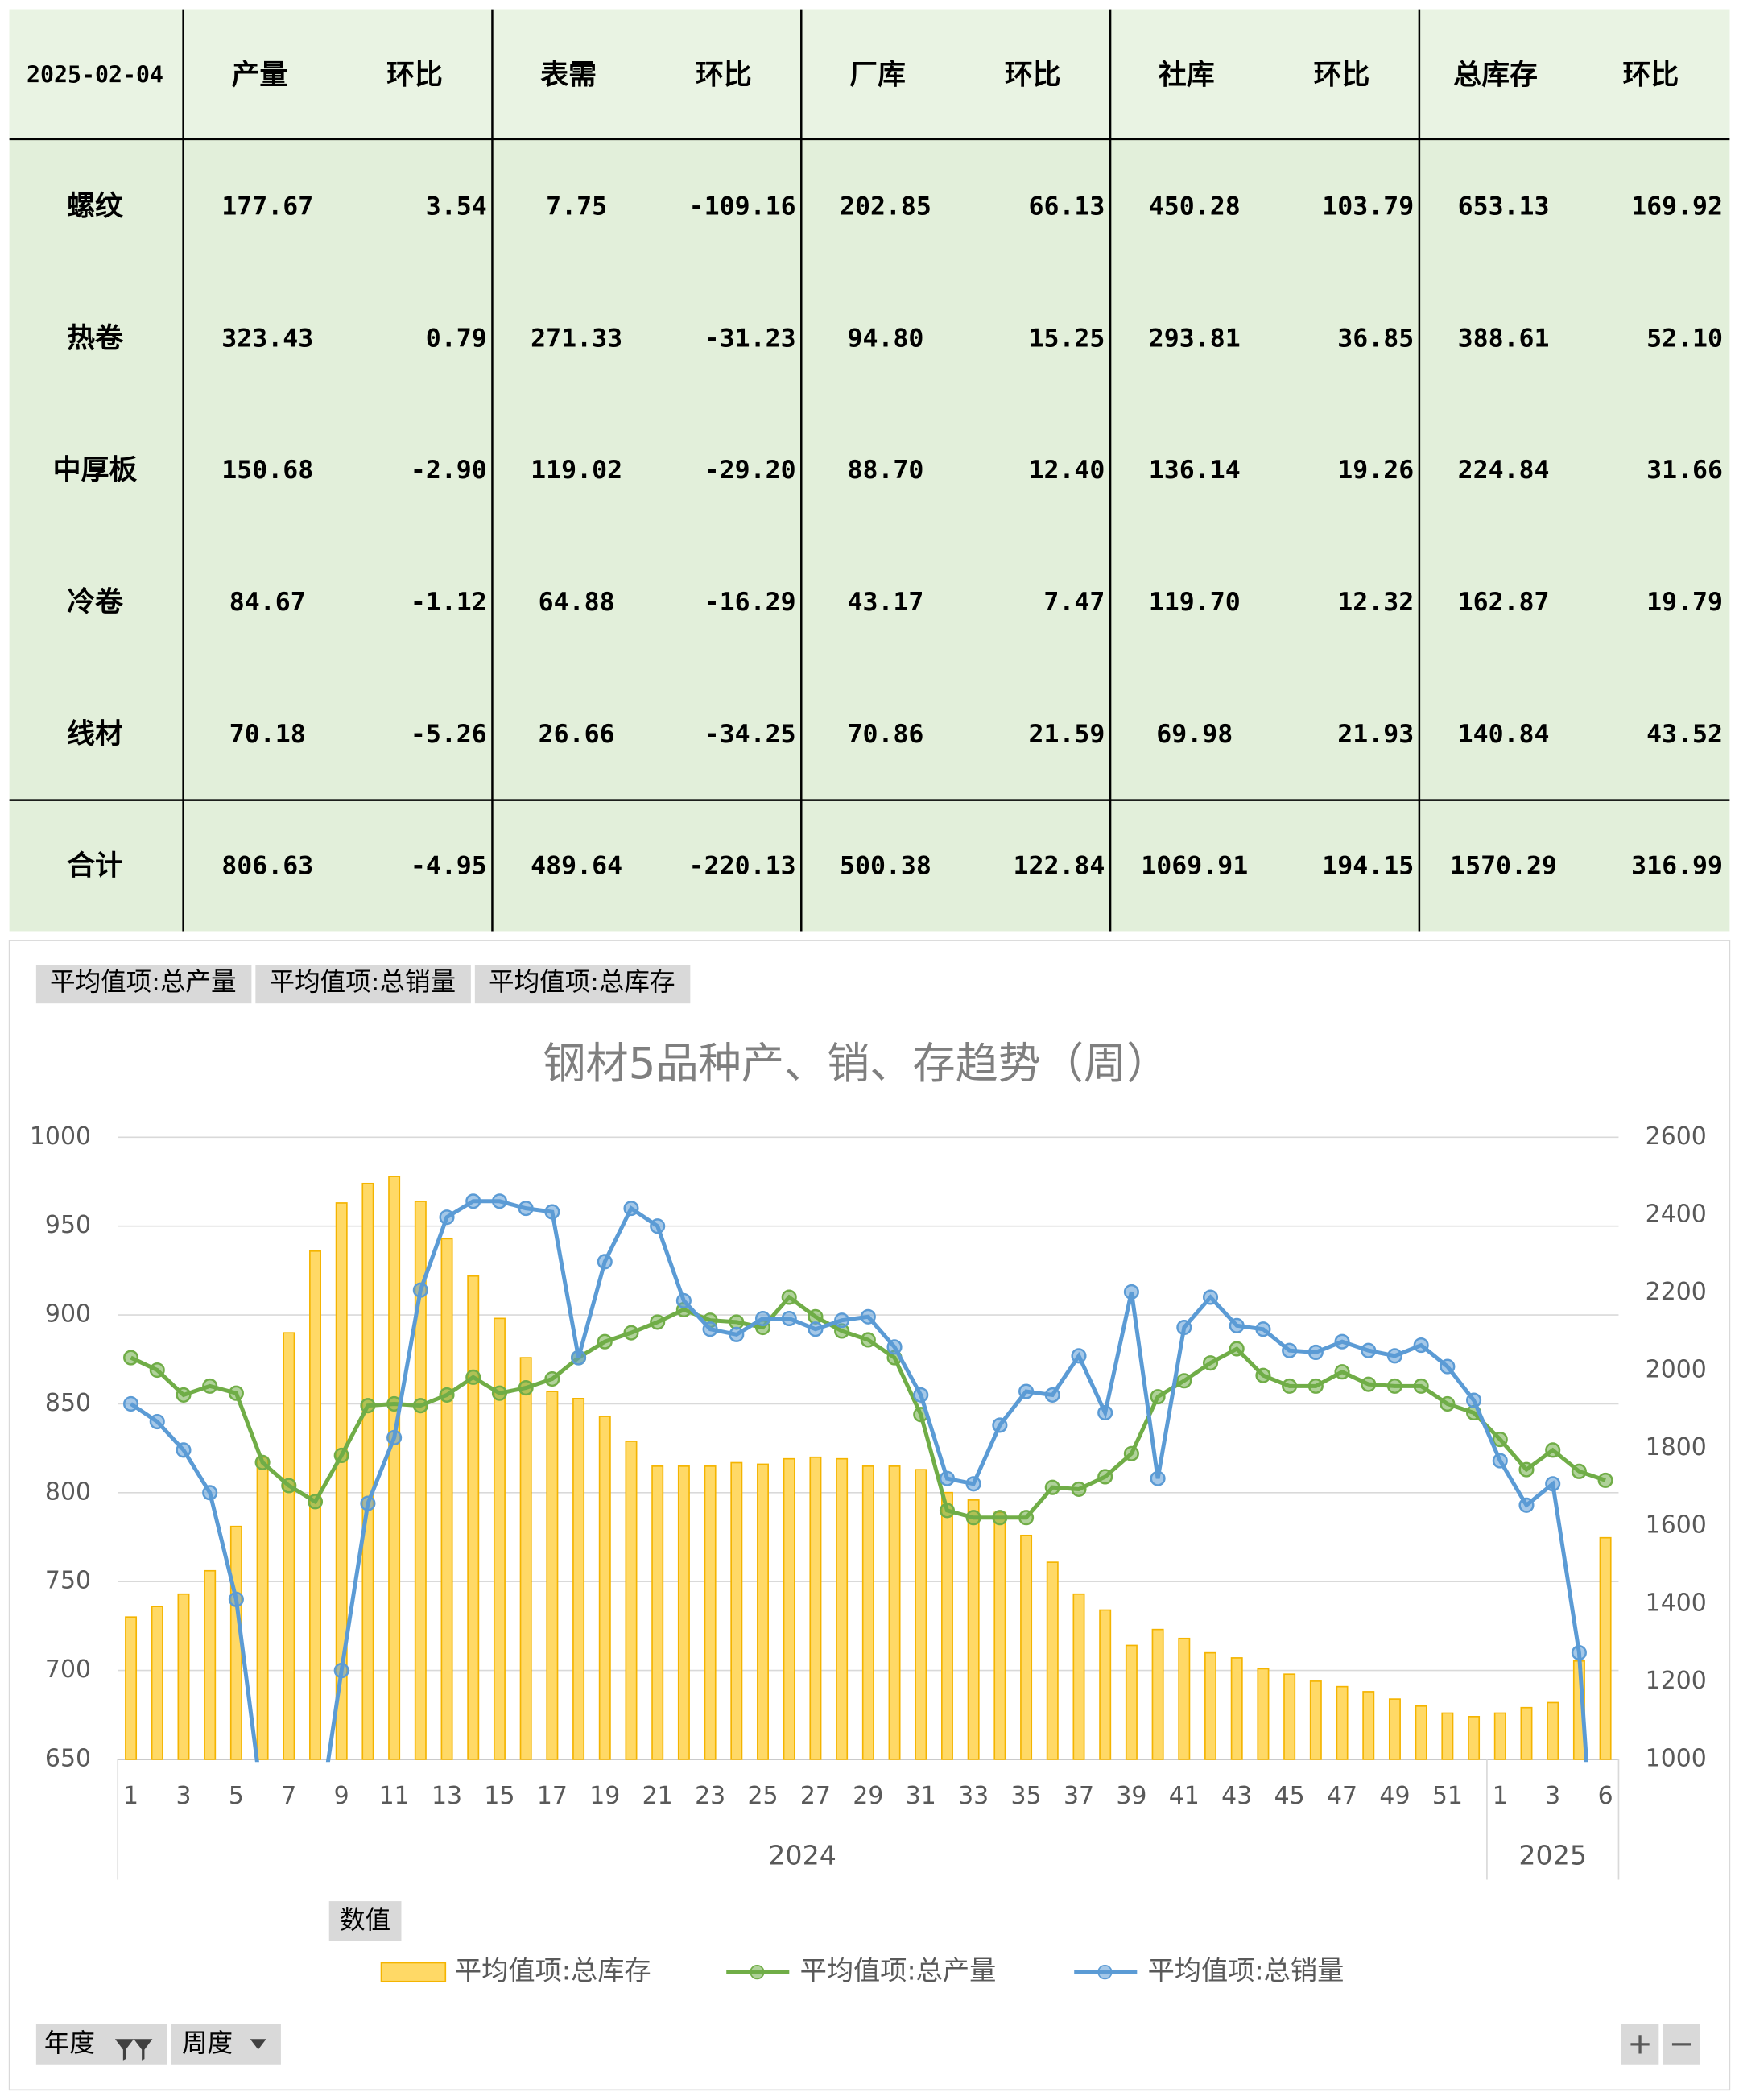 The image size is (1739, 2100). What do you see at coordinates (576, 470) in the screenshot?
I see `value-cell: 119.02` at bounding box center [576, 470].